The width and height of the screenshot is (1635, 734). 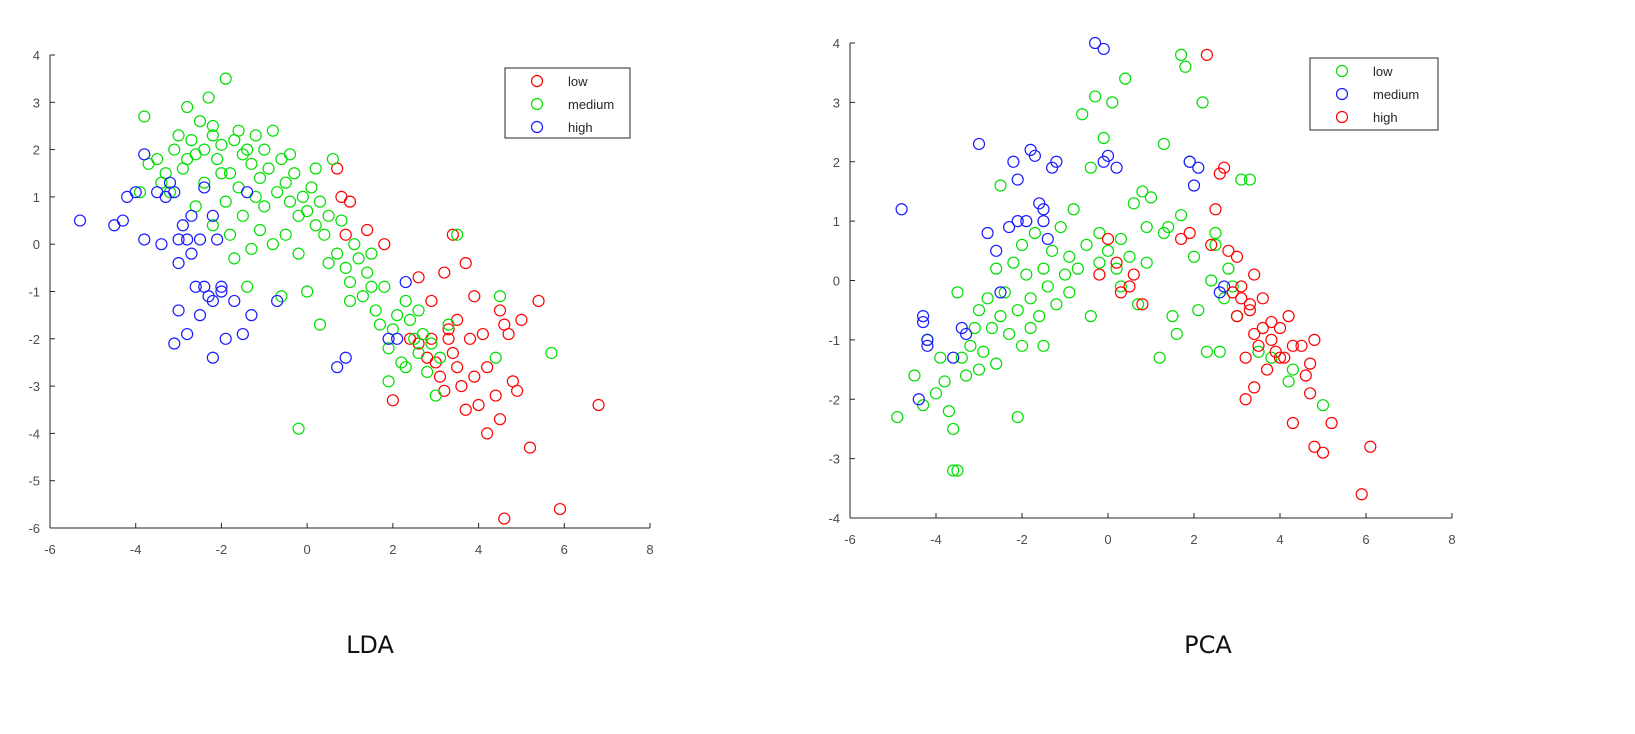 I want to click on legend-marker-medium, so click(x=537, y=104).